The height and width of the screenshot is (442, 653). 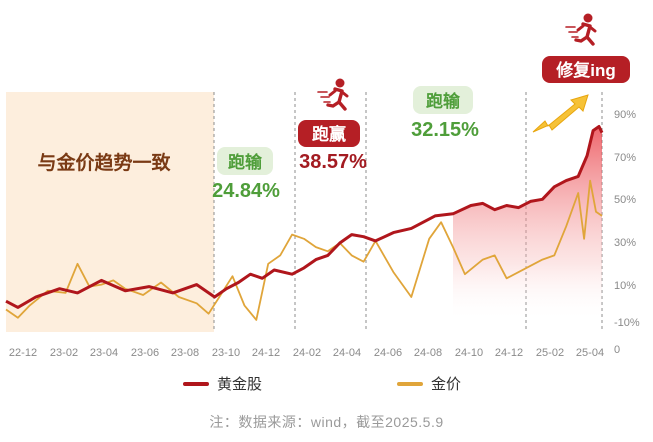 What do you see at coordinates (550, 353) in the screenshot?
I see `x-tick-label: 25-02` at bounding box center [550, 353].